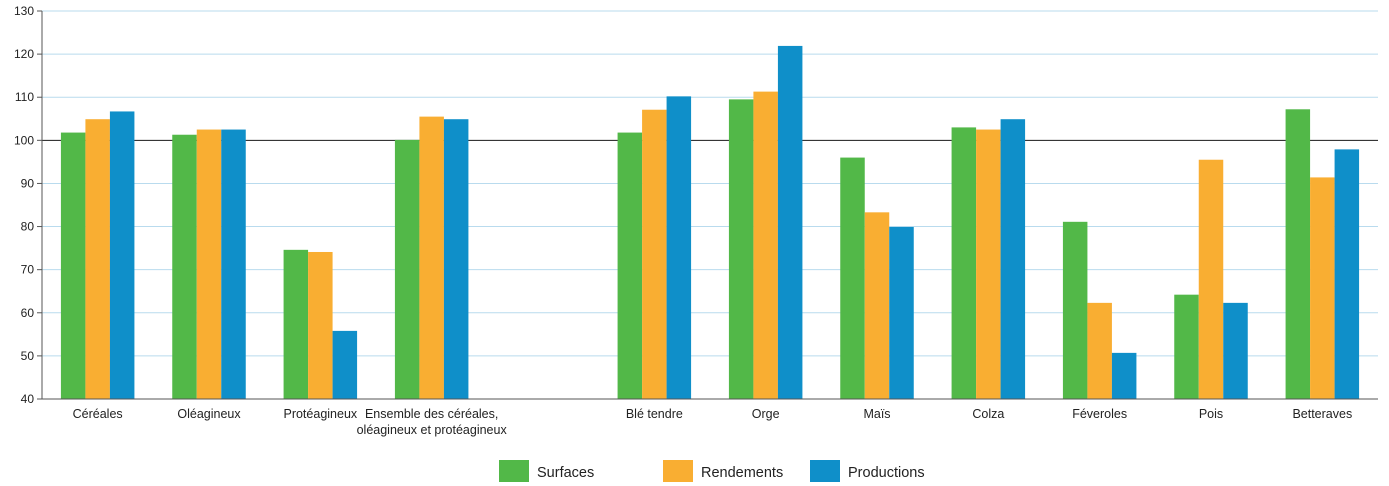  What do you see at coordinates (1099, 414) in the screenshot?
I see `x-category-label: Féveroles` at bounding box center [1099, 414].